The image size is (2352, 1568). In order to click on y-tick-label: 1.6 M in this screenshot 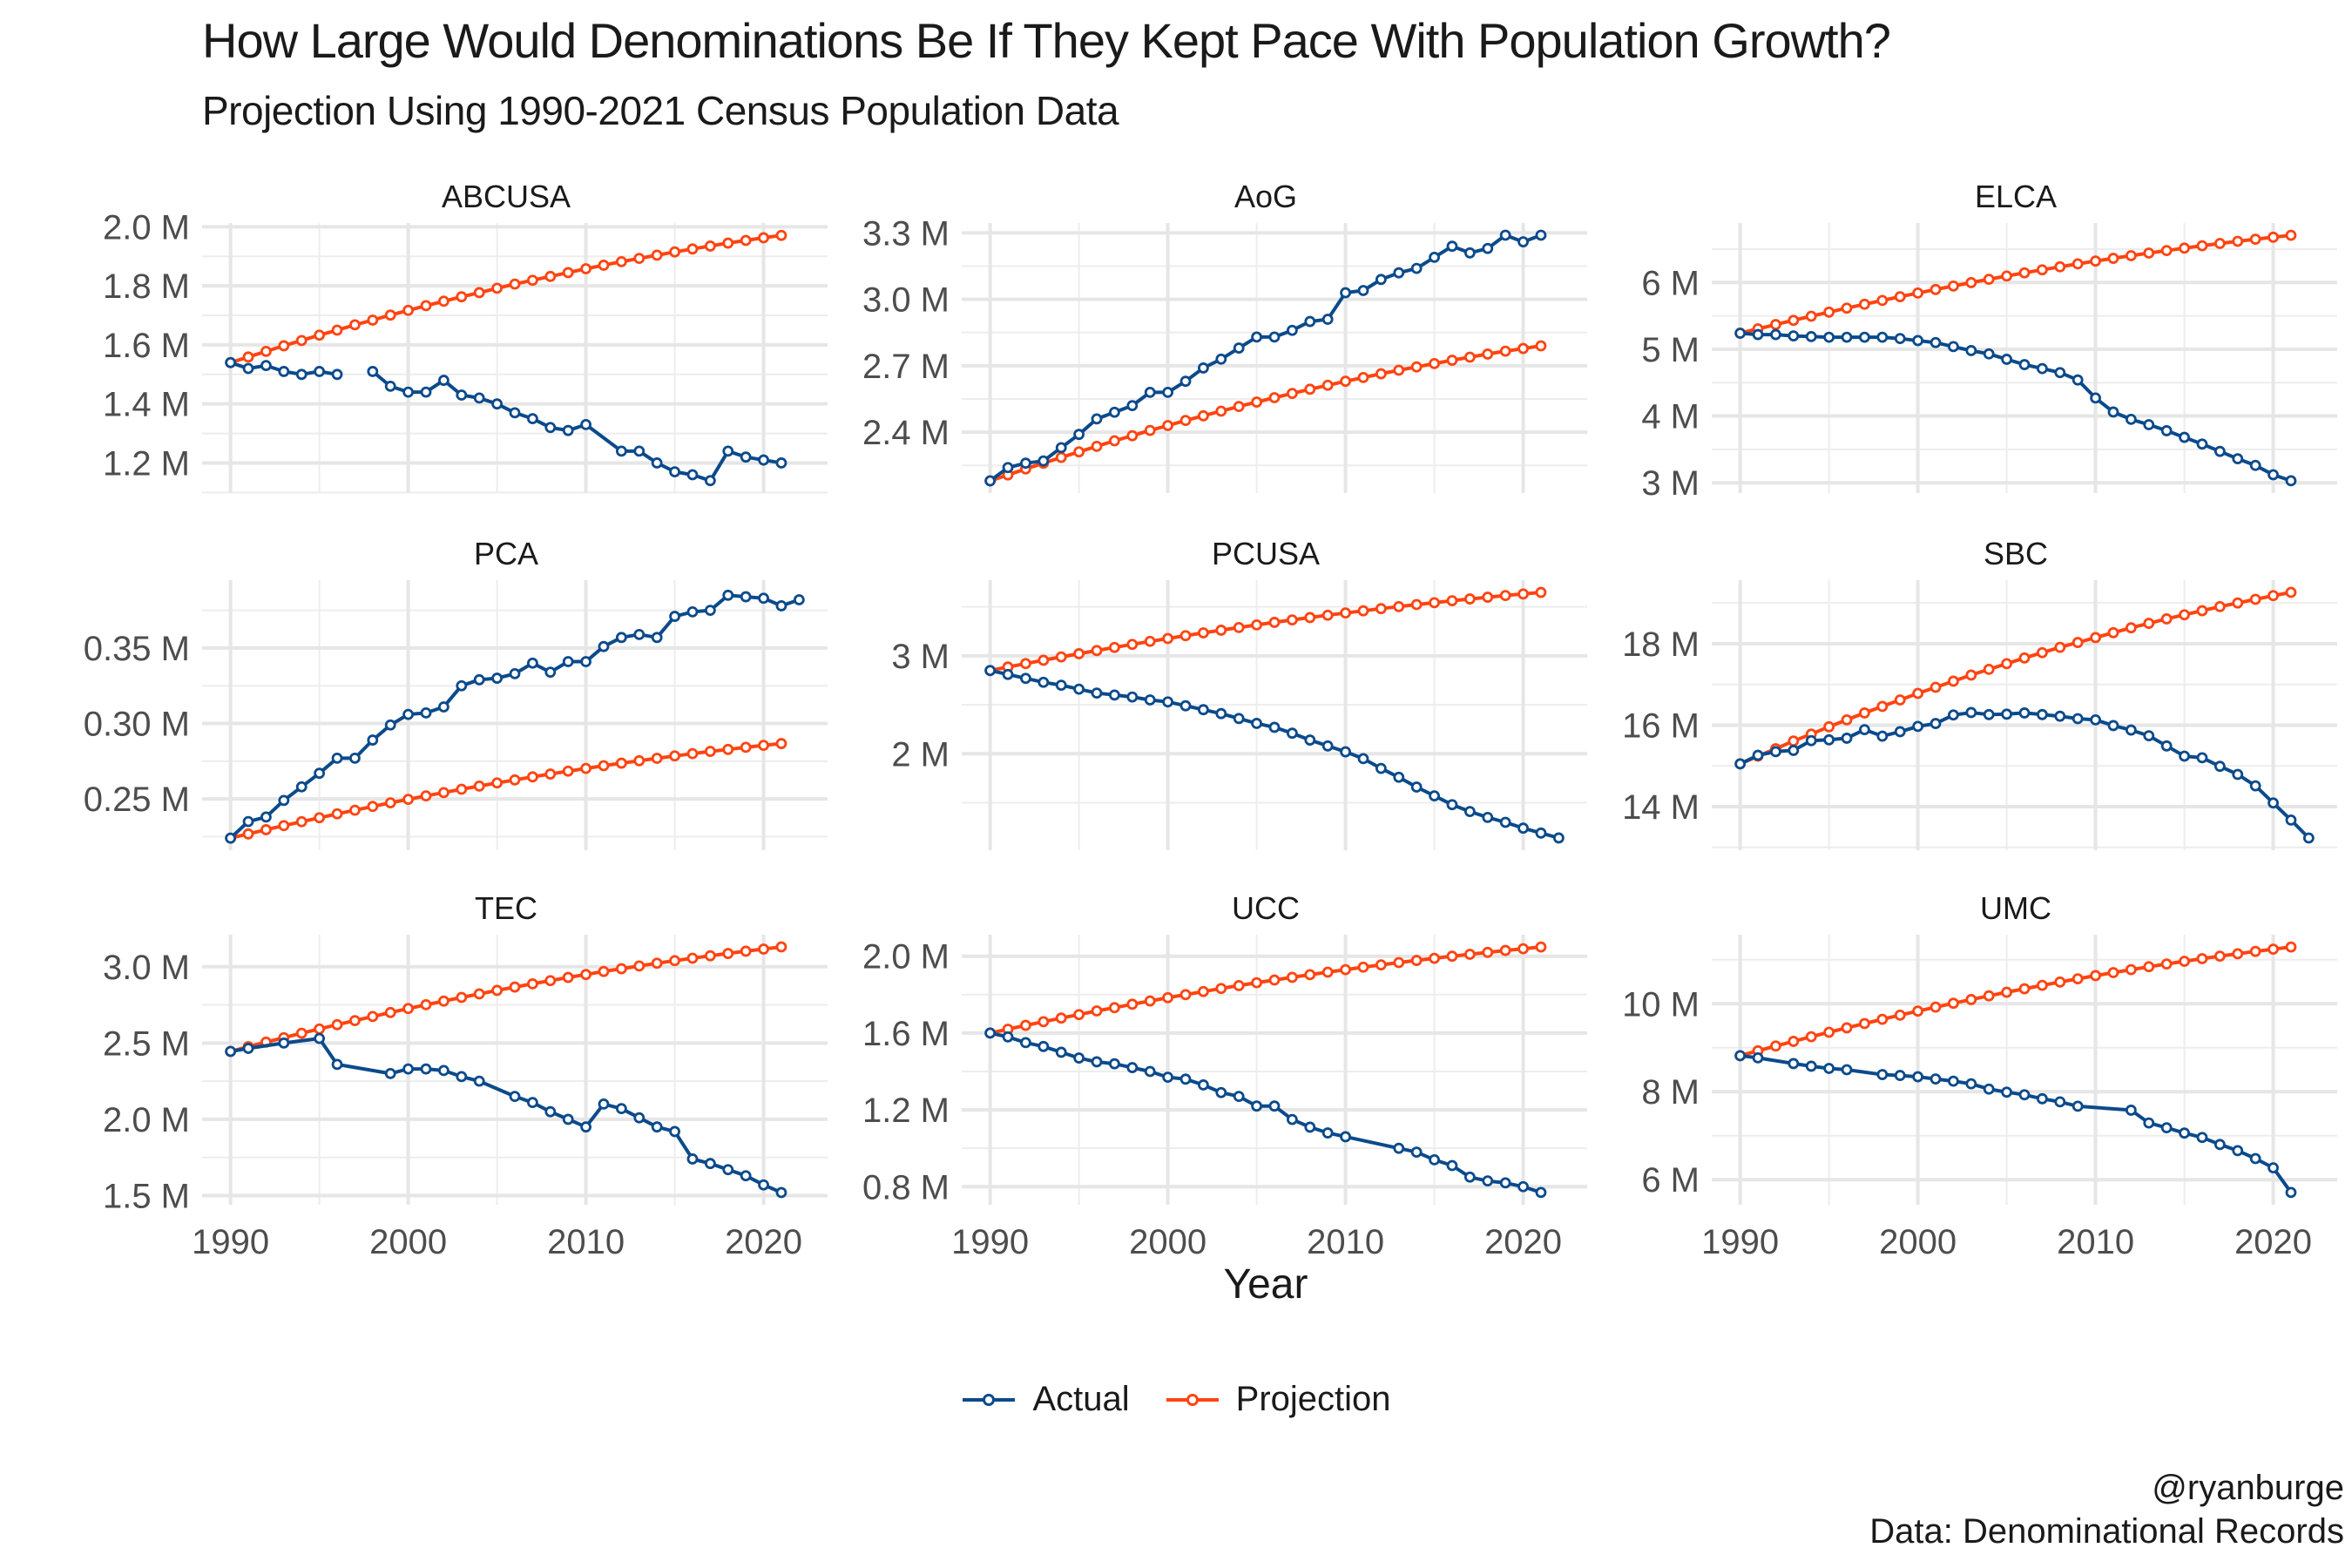, I will do `click(906, 1034)`.